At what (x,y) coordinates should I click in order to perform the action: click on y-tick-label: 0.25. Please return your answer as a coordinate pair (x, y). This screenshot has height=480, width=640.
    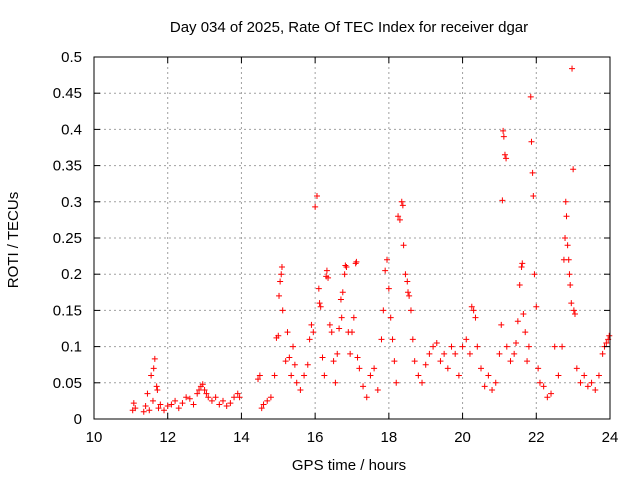
    Looking at the image, I should click on (67, 238).